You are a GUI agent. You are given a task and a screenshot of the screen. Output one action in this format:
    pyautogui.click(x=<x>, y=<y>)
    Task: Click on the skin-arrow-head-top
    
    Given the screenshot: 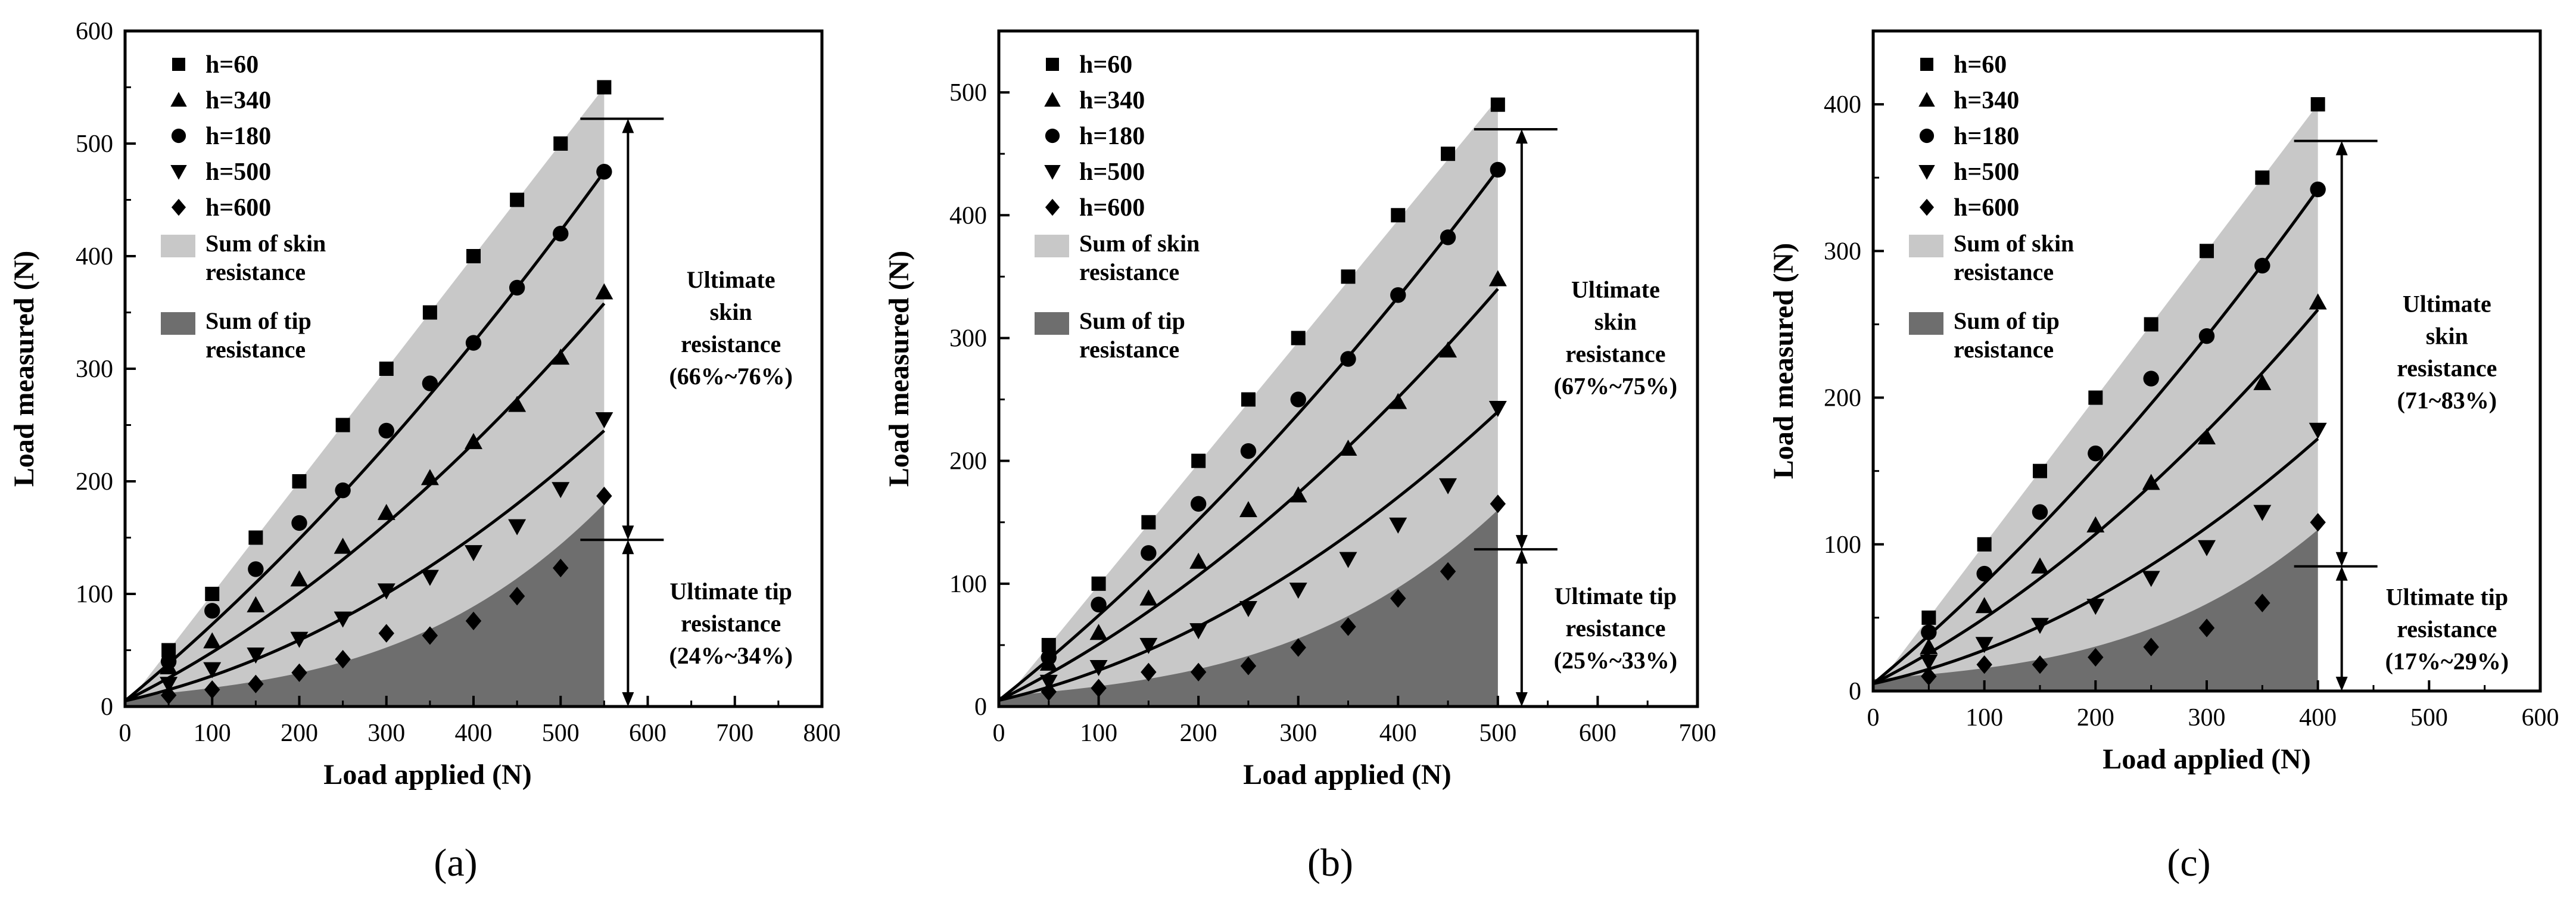 What is the action you would take?
    pyautogui.click(x=628, y=126)
    